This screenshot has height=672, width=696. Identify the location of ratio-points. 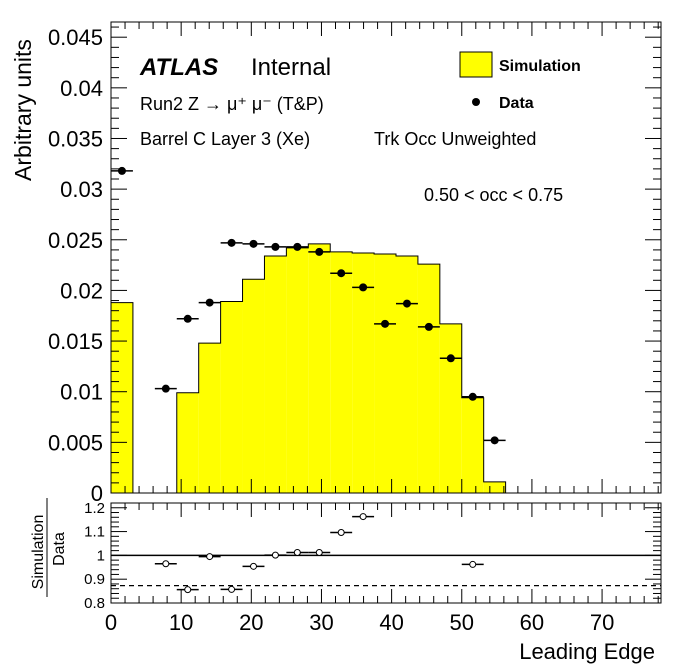
(319, 553).